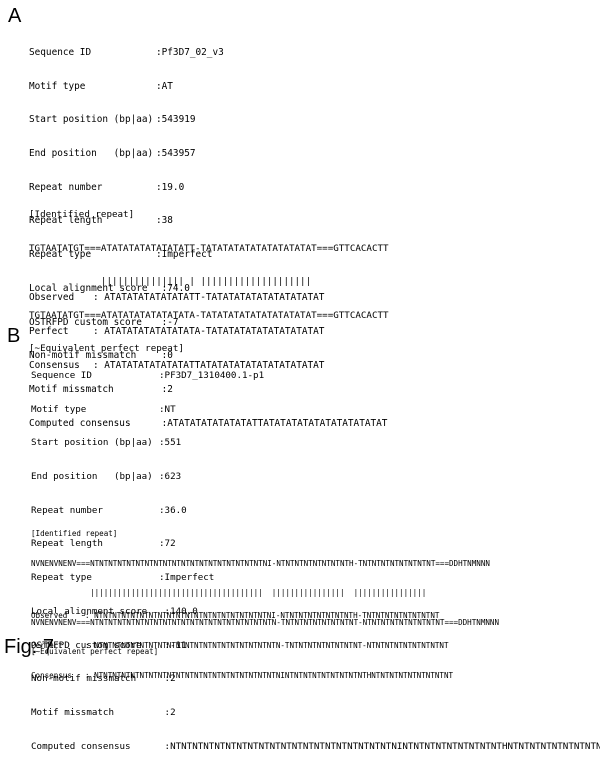  Describe the element at coordinates (208, 120) in the screenshot. I see `info-row-start-position: Start position (bp|aa):543919` at that location.